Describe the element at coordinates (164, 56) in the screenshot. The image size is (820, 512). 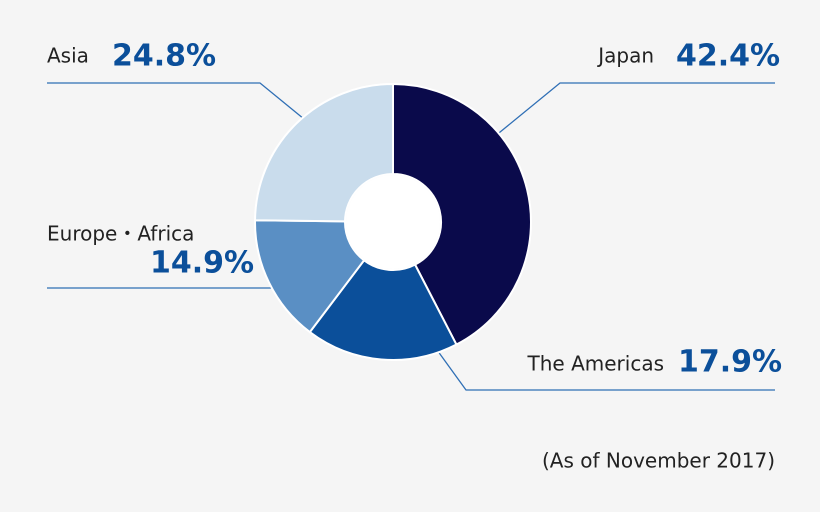
I see `value-label: 24.8%` at that location.